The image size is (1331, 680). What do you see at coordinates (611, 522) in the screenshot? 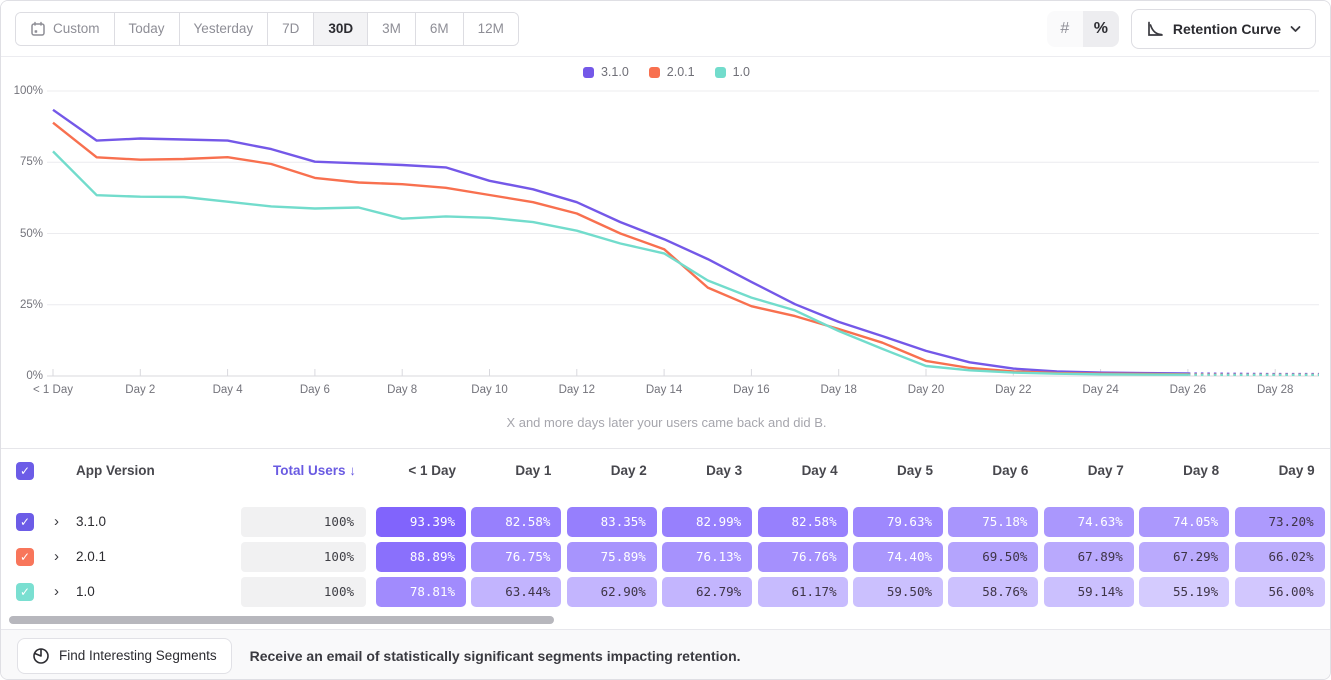
I see `retention-cell: 83.35%` at bounding box center [611, 522].